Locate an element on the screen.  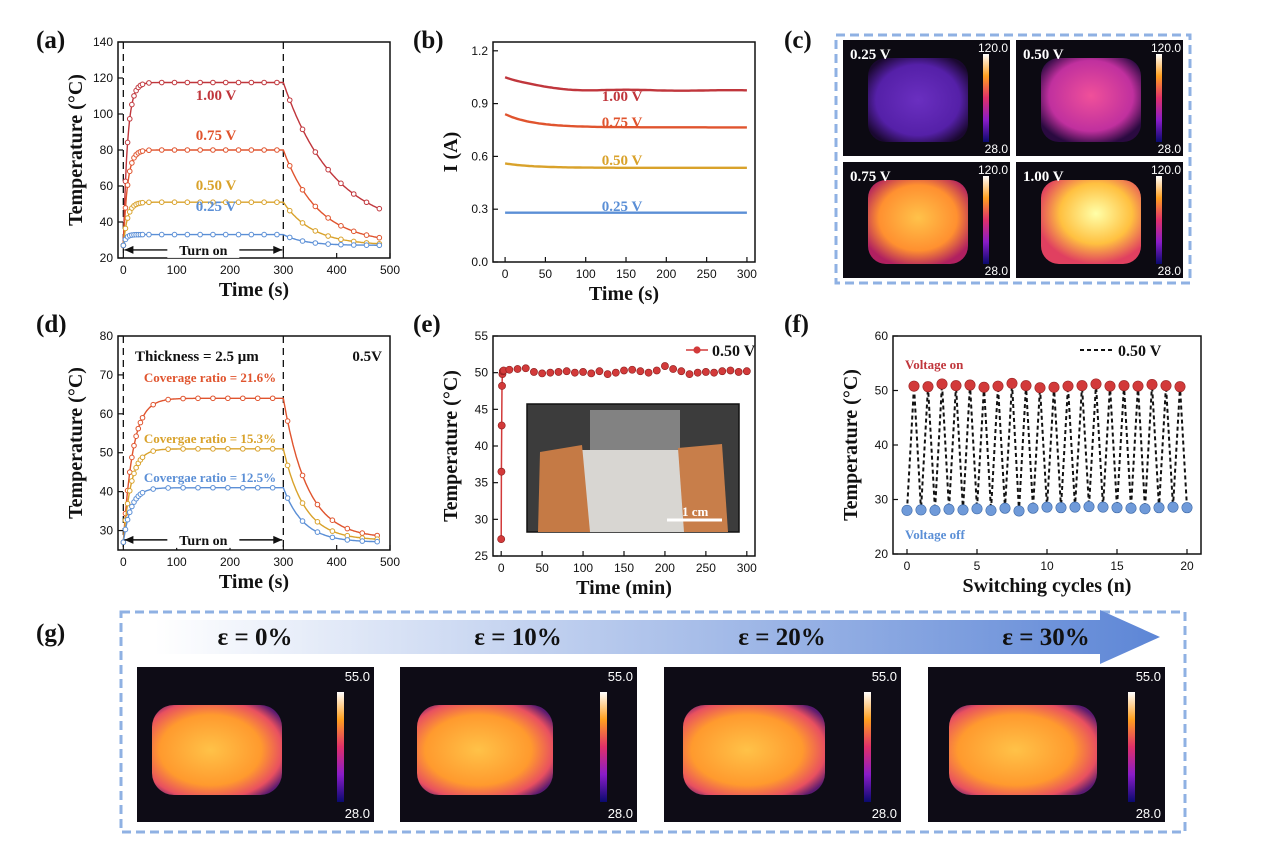
x-tick-label: 15 is located at coordinates (1117, 566).